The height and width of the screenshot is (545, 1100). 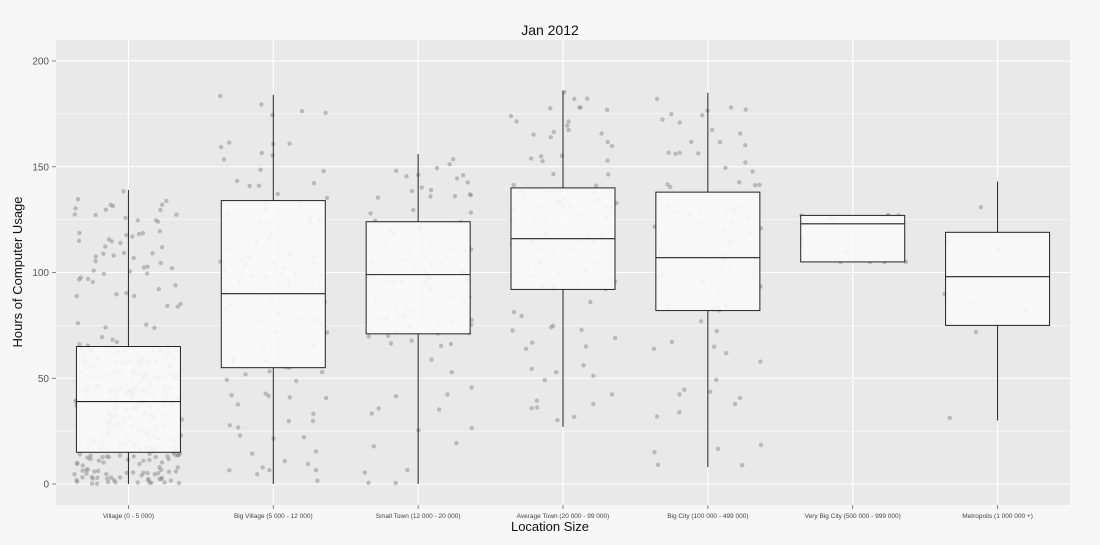 What do you see at coordinates (418, 516) in the screenshot?
I see `x-tick-label: Small Town (12 000 - 20 000)` at bounding box center [418, 516].